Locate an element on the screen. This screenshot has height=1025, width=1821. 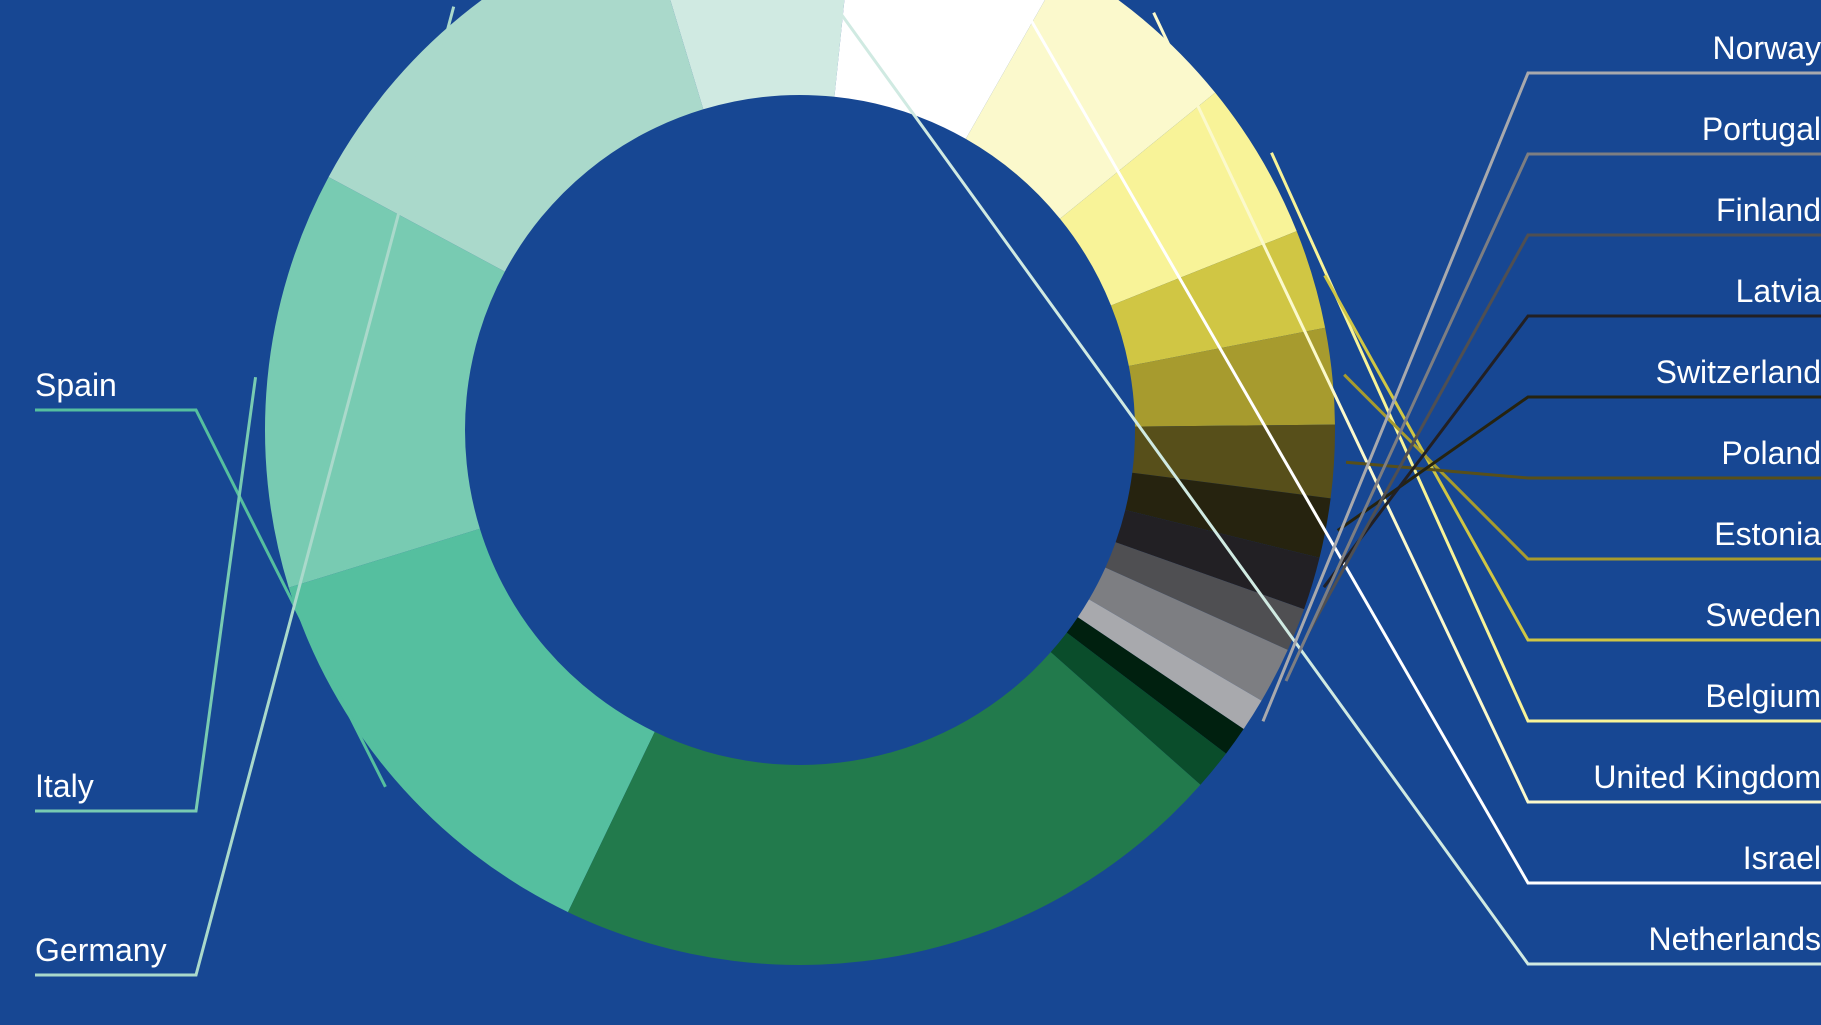
slice-latvia is located at coordinates (1217, 560).